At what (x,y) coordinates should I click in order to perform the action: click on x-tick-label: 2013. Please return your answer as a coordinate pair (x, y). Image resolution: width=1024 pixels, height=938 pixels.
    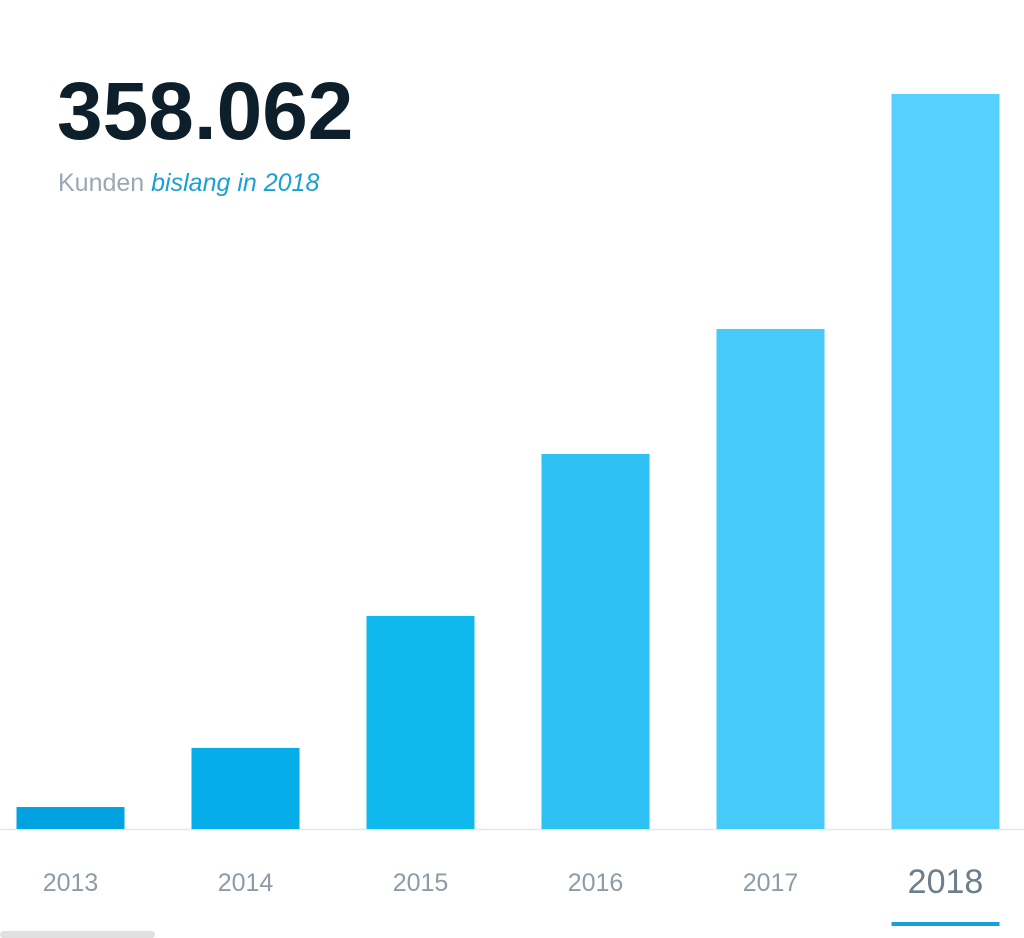
    Looking at the image, I should click on (71, 883).